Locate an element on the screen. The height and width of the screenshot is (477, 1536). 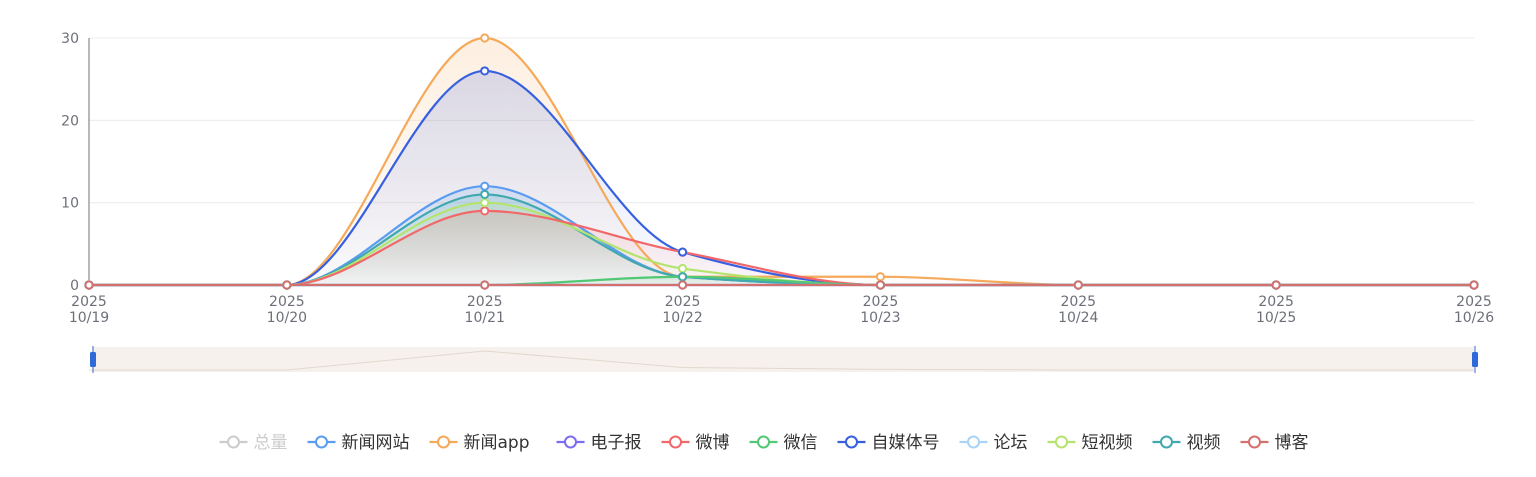
legend-label: 短视频 is located at coordinates (1107, 443).